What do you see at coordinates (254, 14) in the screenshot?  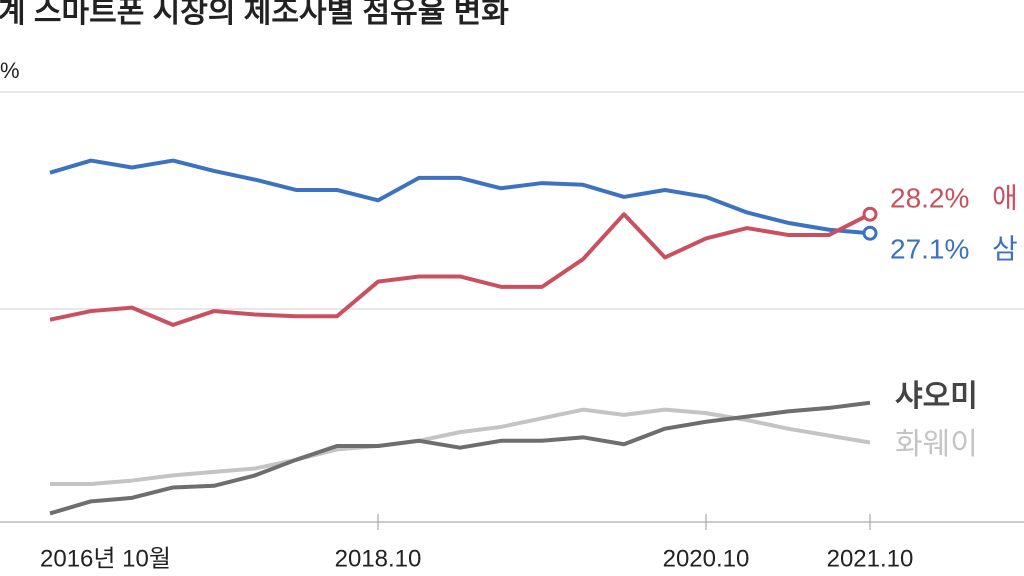 I see `chart-title: 계 스마트폰 시장의 제조사별 점유율 변화` at bounding box center [254, 14].